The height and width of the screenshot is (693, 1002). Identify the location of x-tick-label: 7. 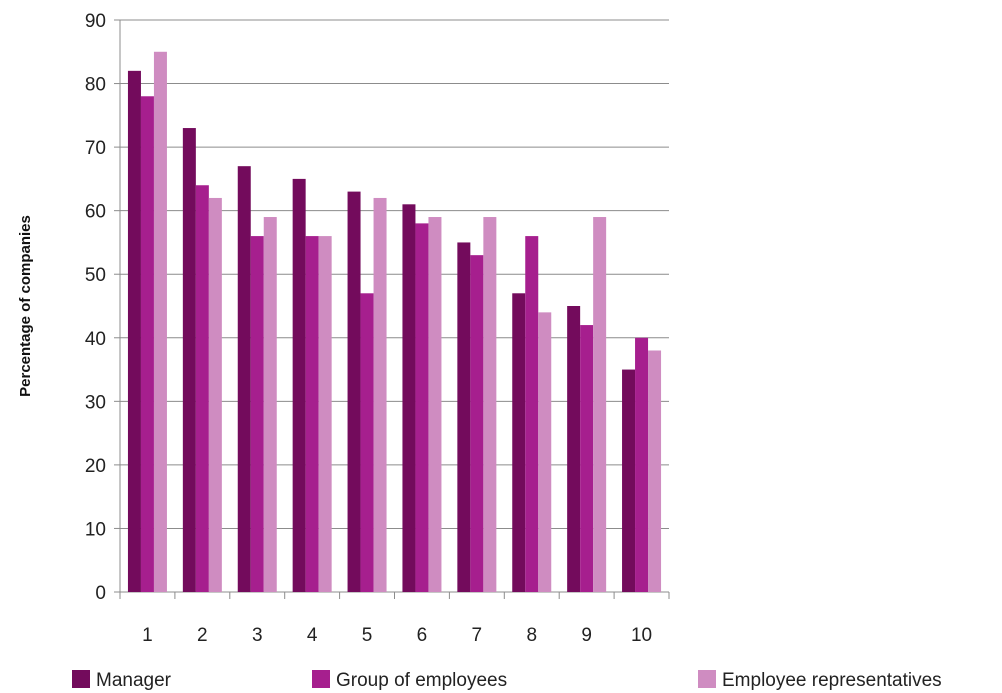
(477, 635).